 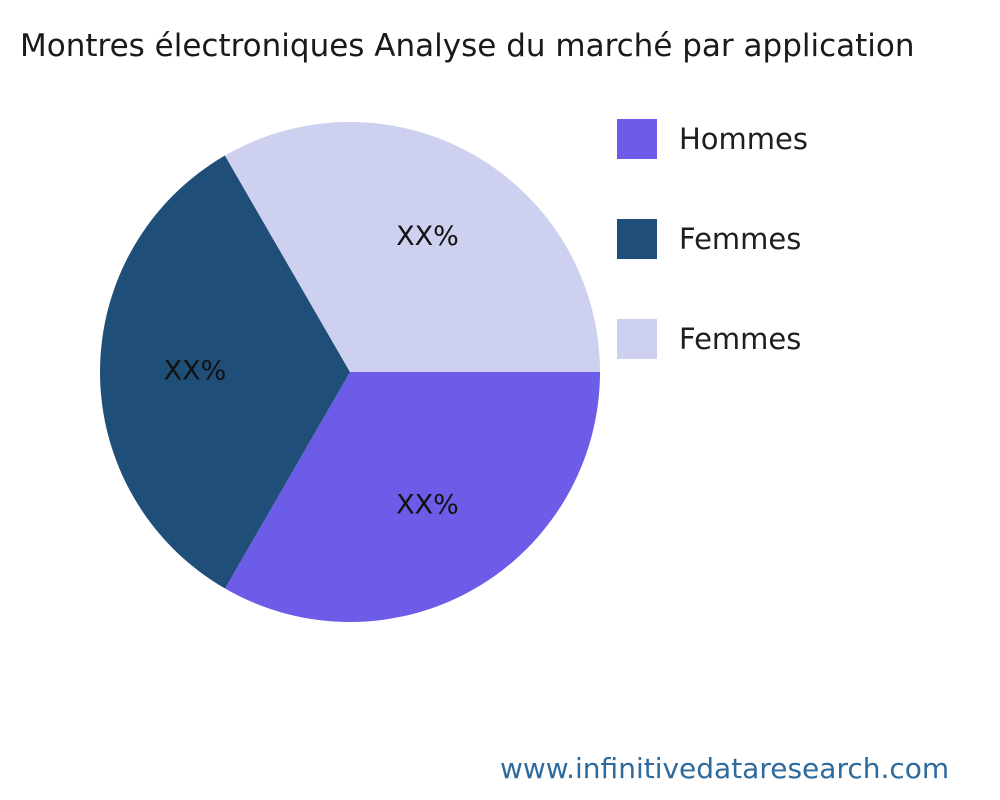 I want to click on legend-swatch-hommes, so click(x=637, y=139).